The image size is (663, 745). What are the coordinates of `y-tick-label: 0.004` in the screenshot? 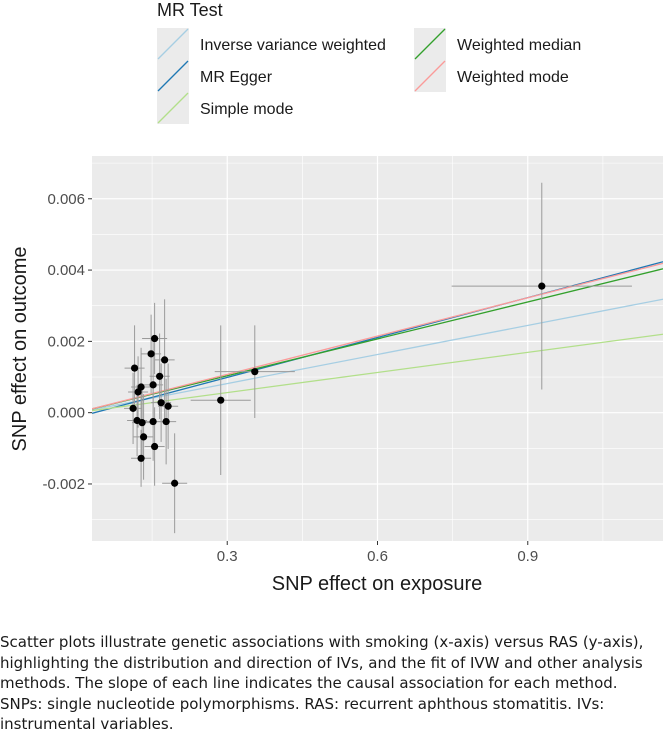 It's located at (66, 270).